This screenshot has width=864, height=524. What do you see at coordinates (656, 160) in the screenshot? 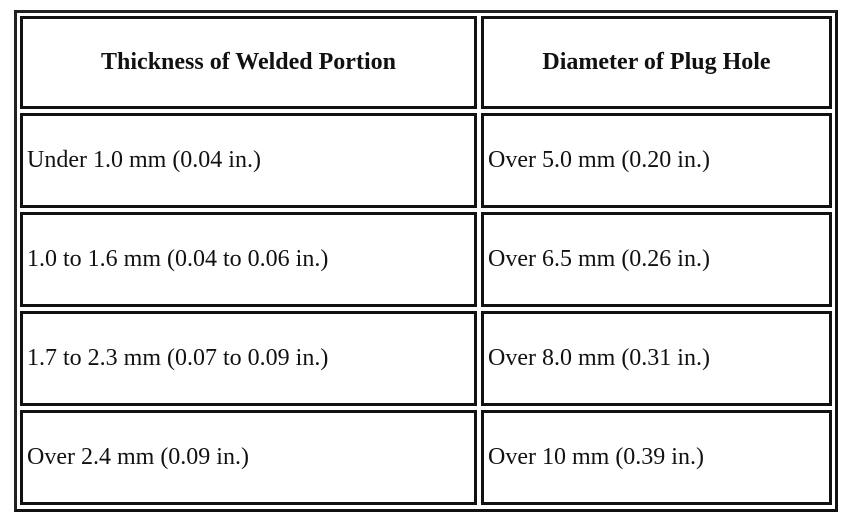
I see `table-cell: Over 5.0 mm (0.20 in.)` at bounding box center [656, 160].